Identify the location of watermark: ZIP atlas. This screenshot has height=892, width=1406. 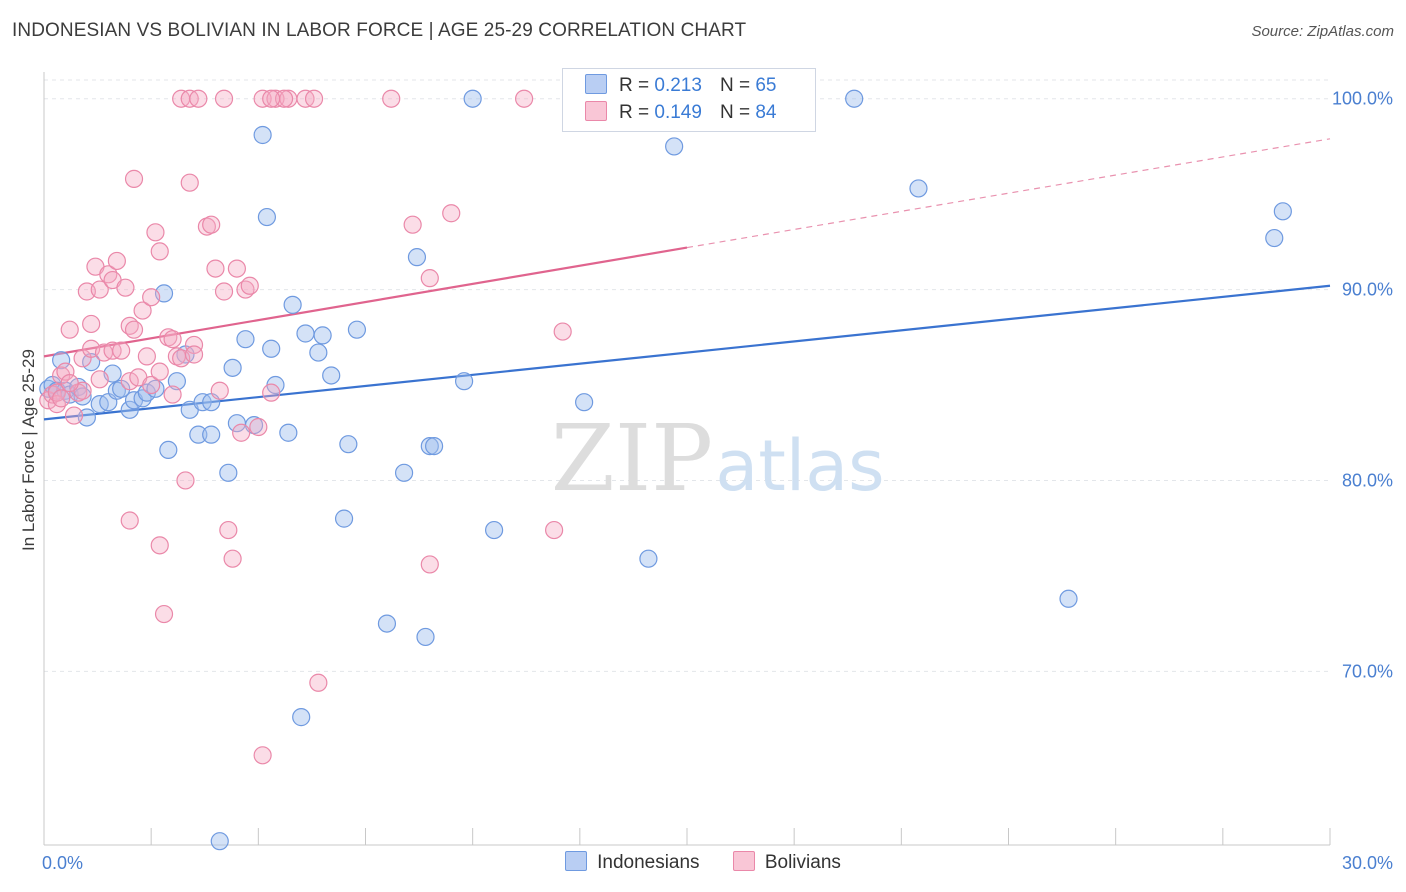
(718, 458).